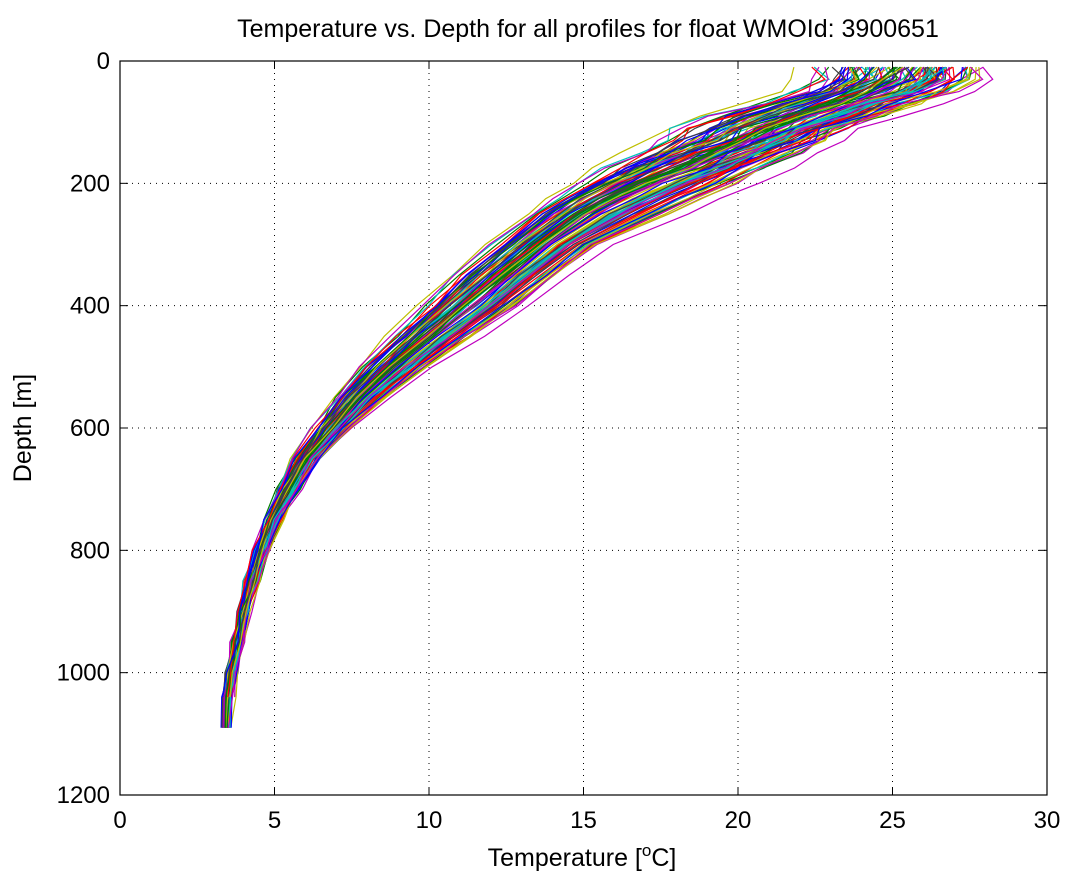 This screenshot has height=879, width=1073. Describe the element at coordinates (274, 820) in the screenshot. I see `x-tick-label: 5` at that location.